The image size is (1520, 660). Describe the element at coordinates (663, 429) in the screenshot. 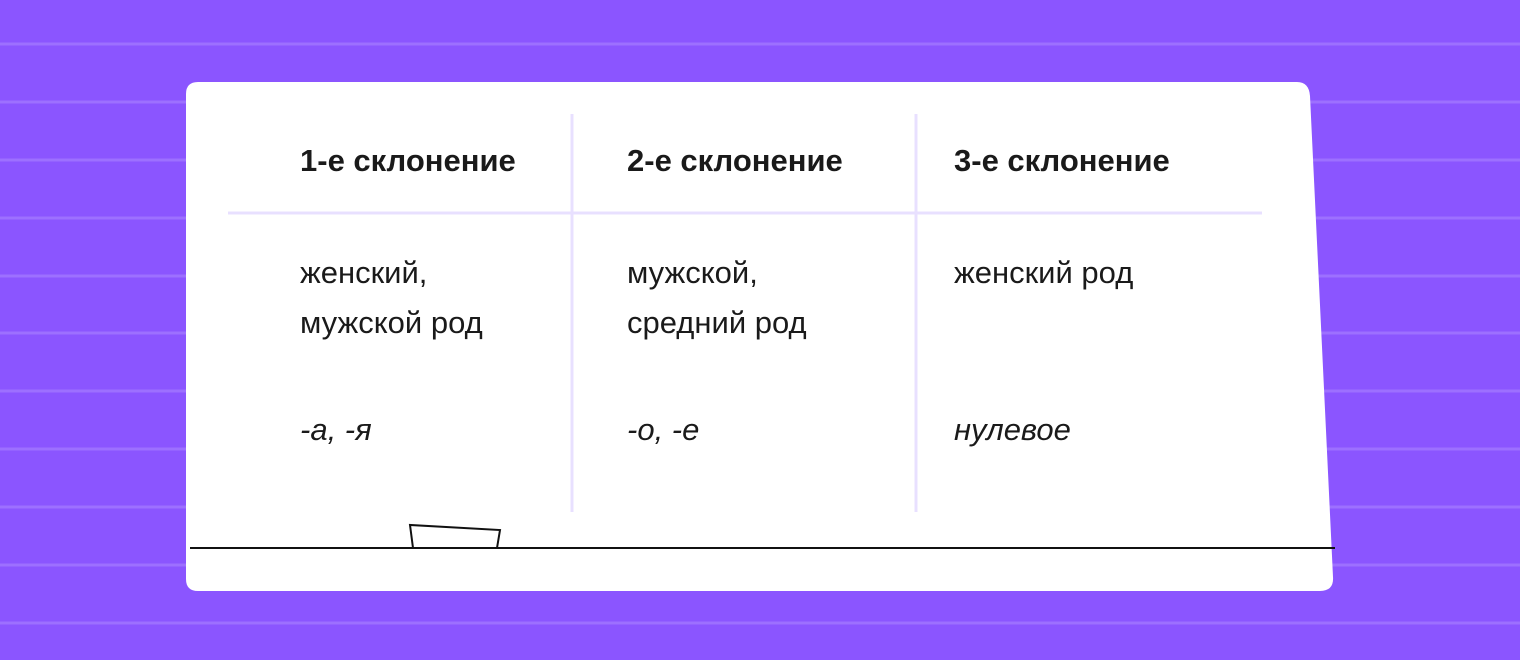

I see `ending-cell-2: -о, -е` at that location.